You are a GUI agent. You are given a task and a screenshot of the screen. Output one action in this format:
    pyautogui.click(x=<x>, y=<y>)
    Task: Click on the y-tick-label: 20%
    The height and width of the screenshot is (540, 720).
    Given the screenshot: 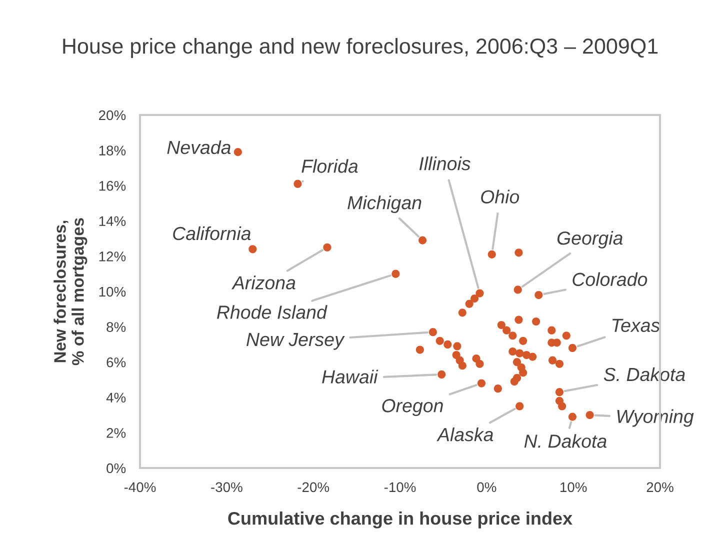 What is the action you would take?
    pyautogui.click(x=112, y=115)
    